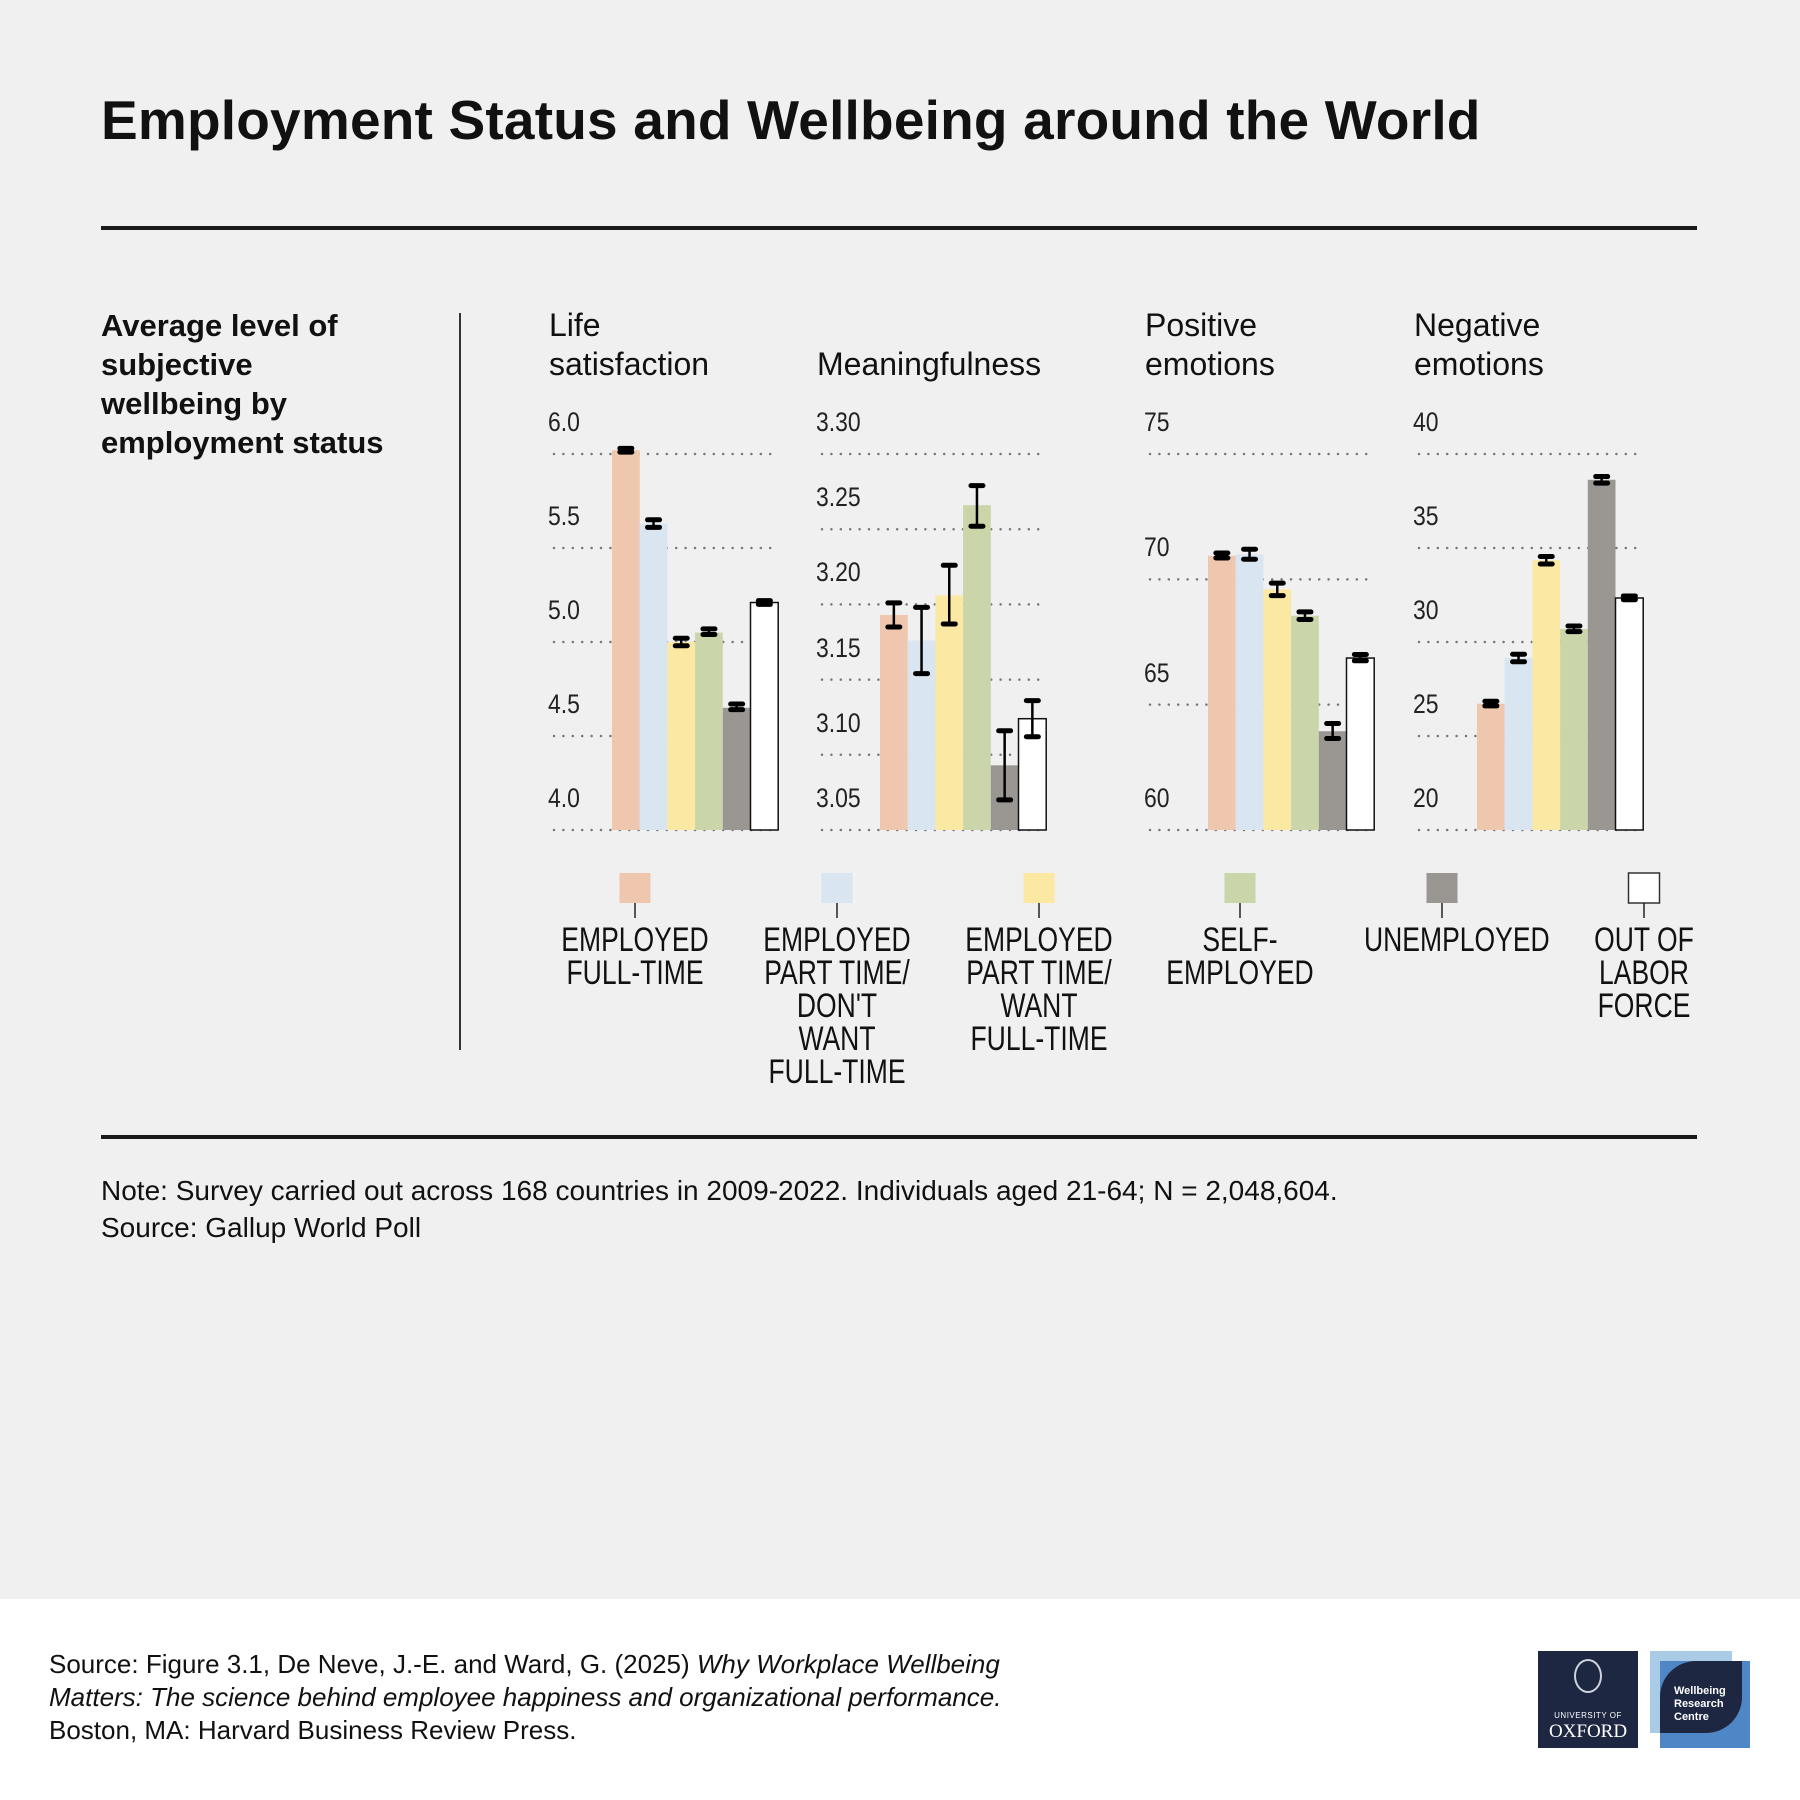 This screenshot has width=1800, height=1800. I want to click on legend-label: OUT OF LABOR FORCE, so click(1644, 973).